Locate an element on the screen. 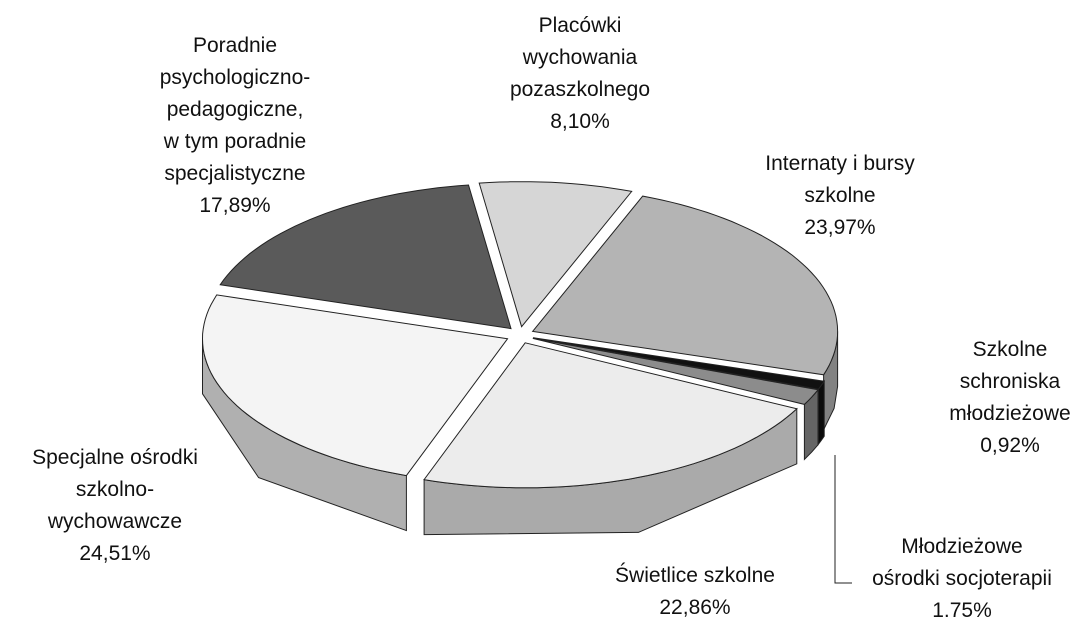  label-line: Internaty i bursy is located at coordinates (840, 163).